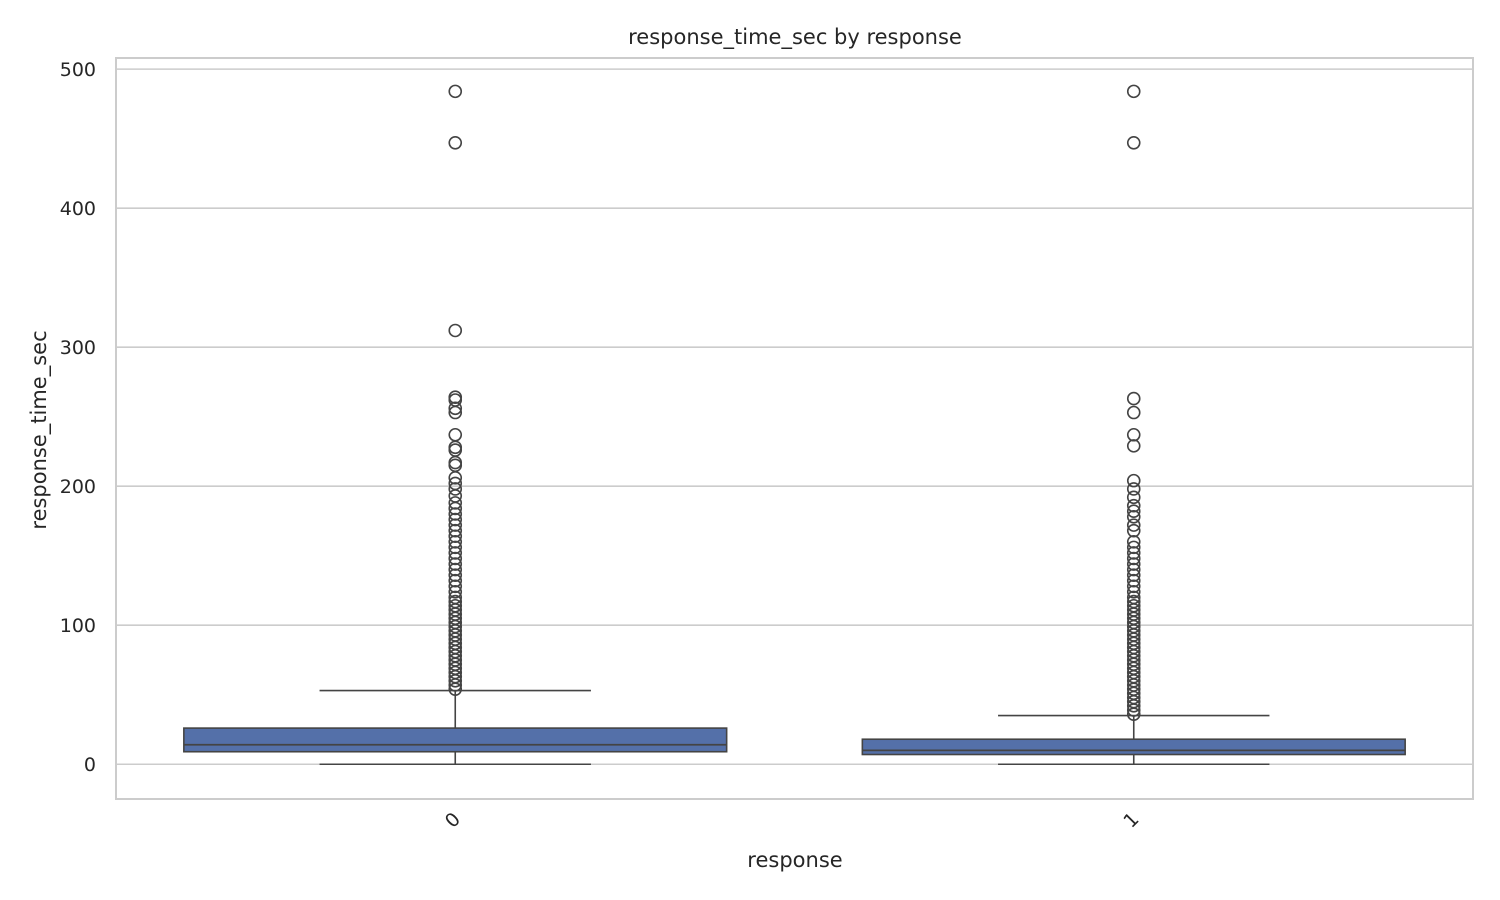 The width and height of the screenshot is (1500, 900). Describe the element at coordinates (90, 765) in the screenshot. I see `y-tick-label: 0` at that location.